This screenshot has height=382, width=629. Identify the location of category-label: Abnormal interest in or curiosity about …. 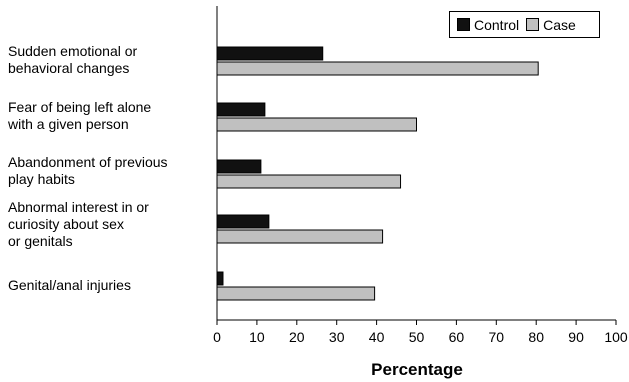
(78, 224).